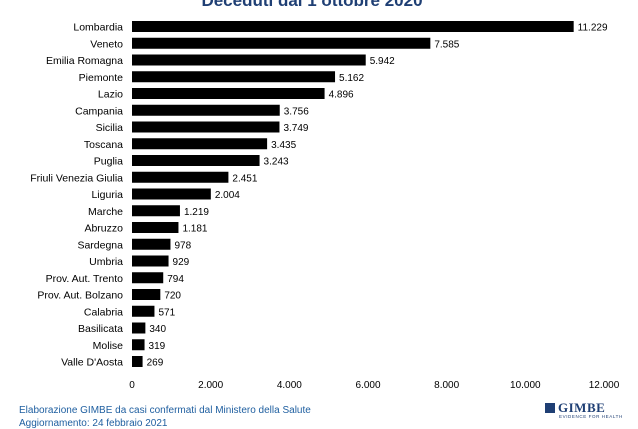  I want to click on value-label-valle-d-aosta: 269, so click(155, 363).